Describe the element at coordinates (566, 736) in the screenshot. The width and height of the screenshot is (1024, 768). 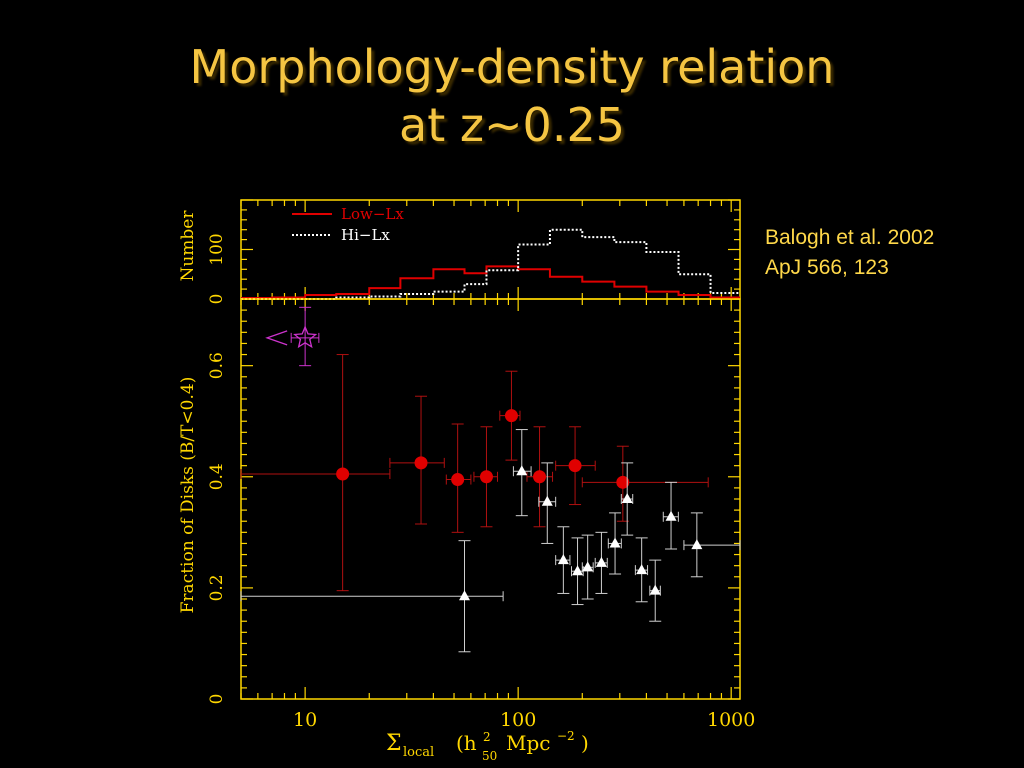
I see `xlabel-exp: −2` at that location.